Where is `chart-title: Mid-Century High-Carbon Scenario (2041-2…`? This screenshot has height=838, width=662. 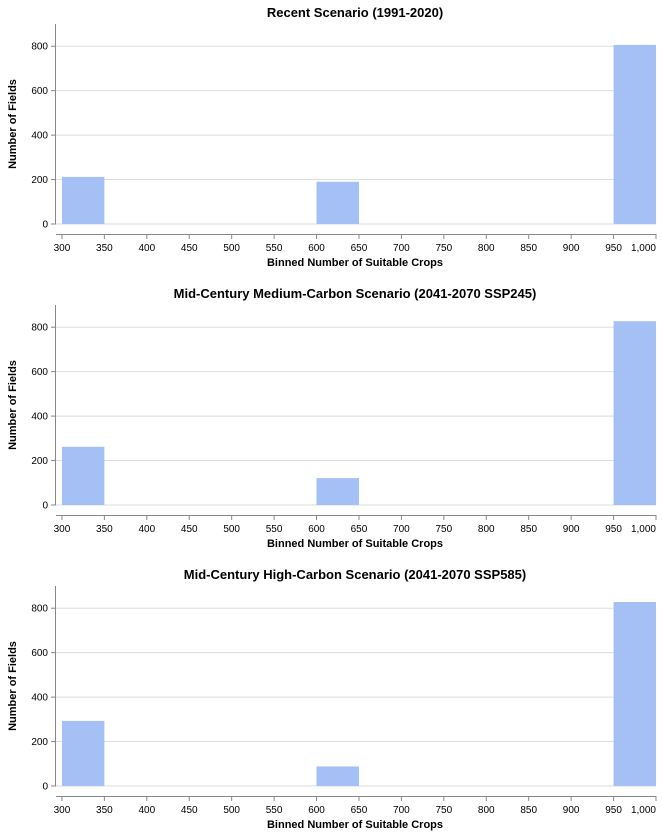 chart-title: Mid-Century High-Carbon Scenario (2041-2… is located at coordinates (355, 574).